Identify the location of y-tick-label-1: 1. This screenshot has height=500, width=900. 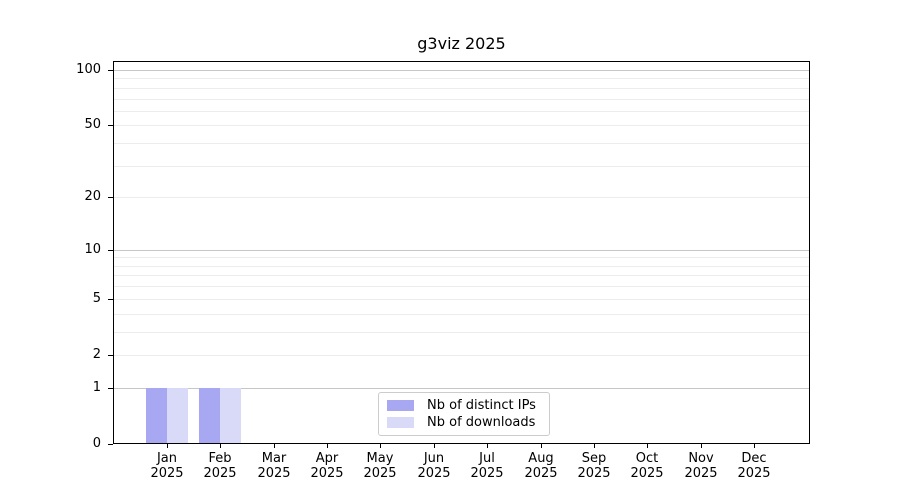
(96, 387).